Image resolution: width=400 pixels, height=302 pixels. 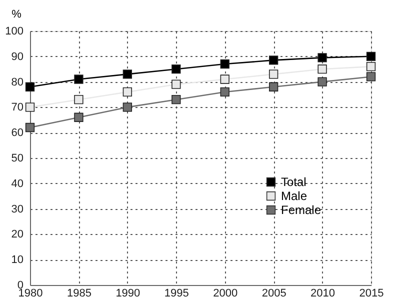 I want to click on x-tick-label: 1995, so click(x=176, y=294).